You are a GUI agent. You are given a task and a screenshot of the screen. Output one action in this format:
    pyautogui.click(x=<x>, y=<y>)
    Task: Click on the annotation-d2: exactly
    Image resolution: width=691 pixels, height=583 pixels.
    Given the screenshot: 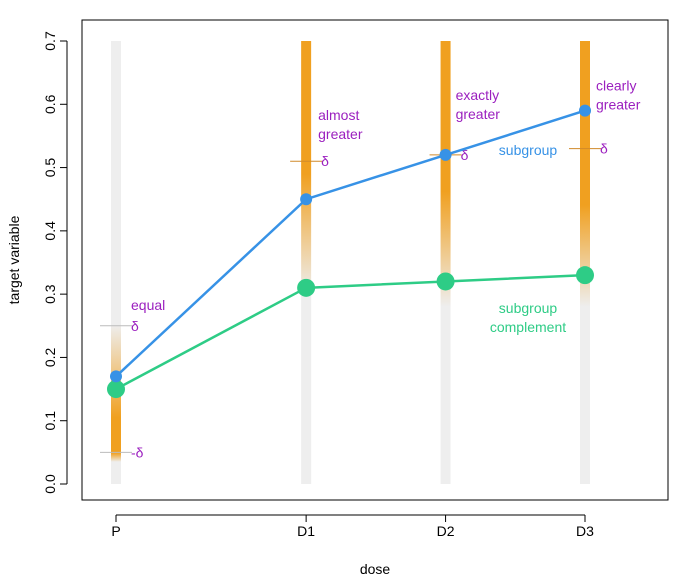 What is the action you would take?
    pyautogui.click(x=478, y=95)
    